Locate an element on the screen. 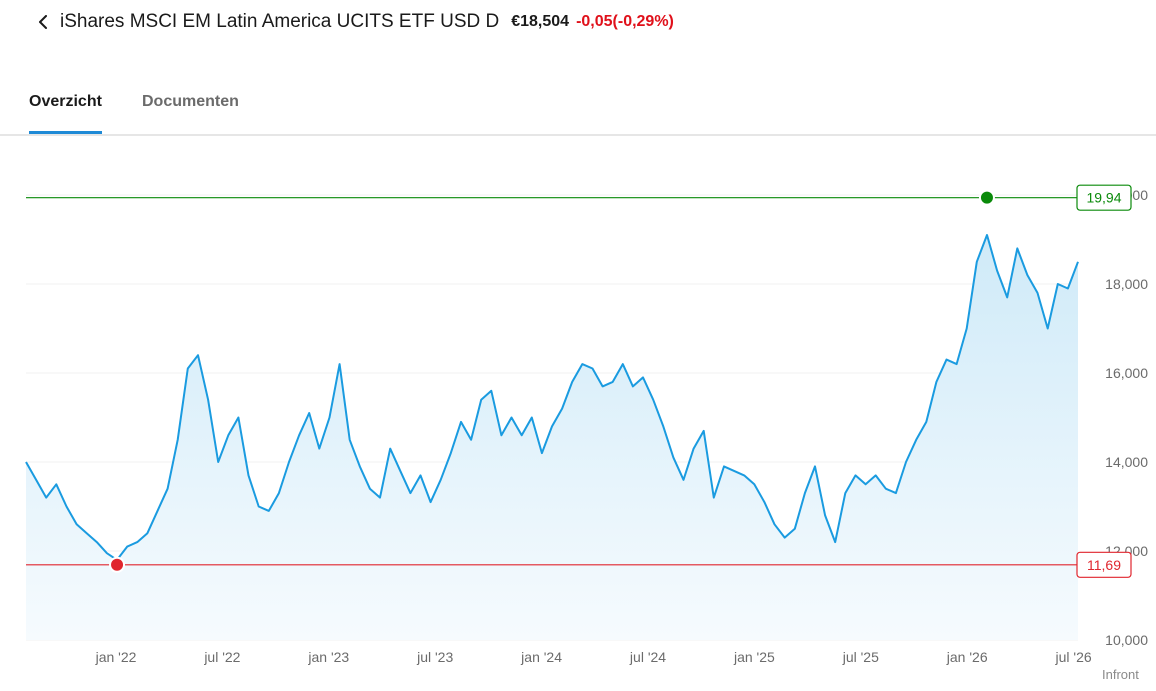 The image size is (1156, 691). price-change: -0,05(-0,29%) is located at coordinates (625, 21).